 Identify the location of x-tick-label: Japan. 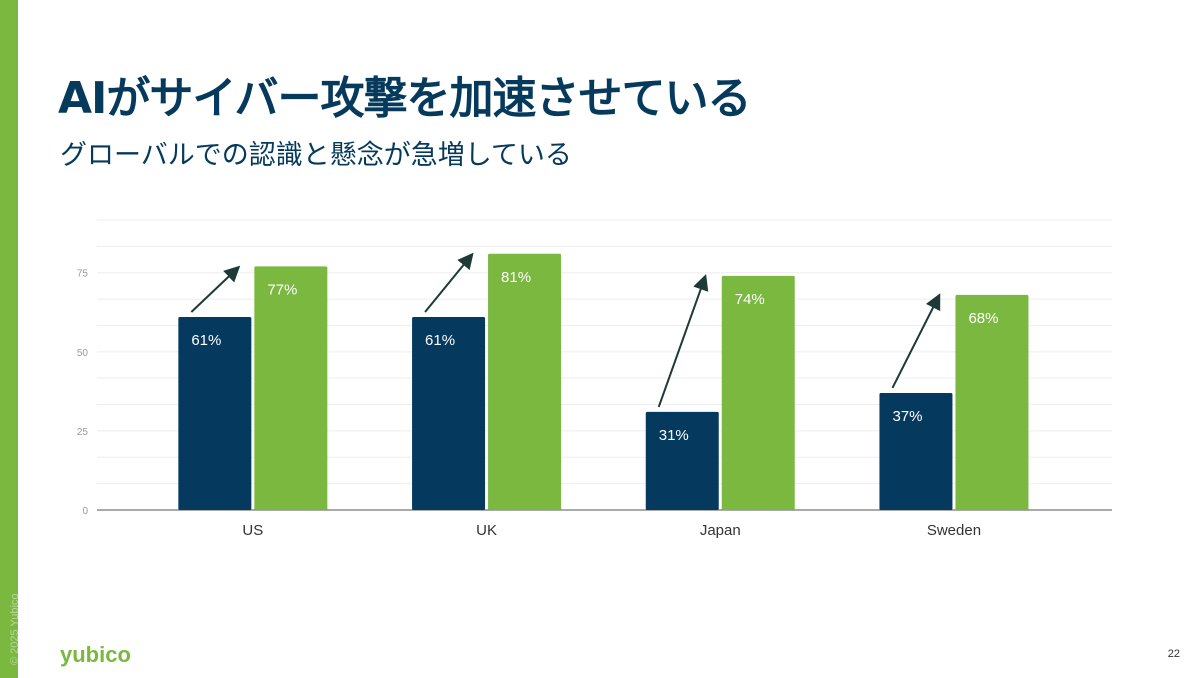
(720, 530).